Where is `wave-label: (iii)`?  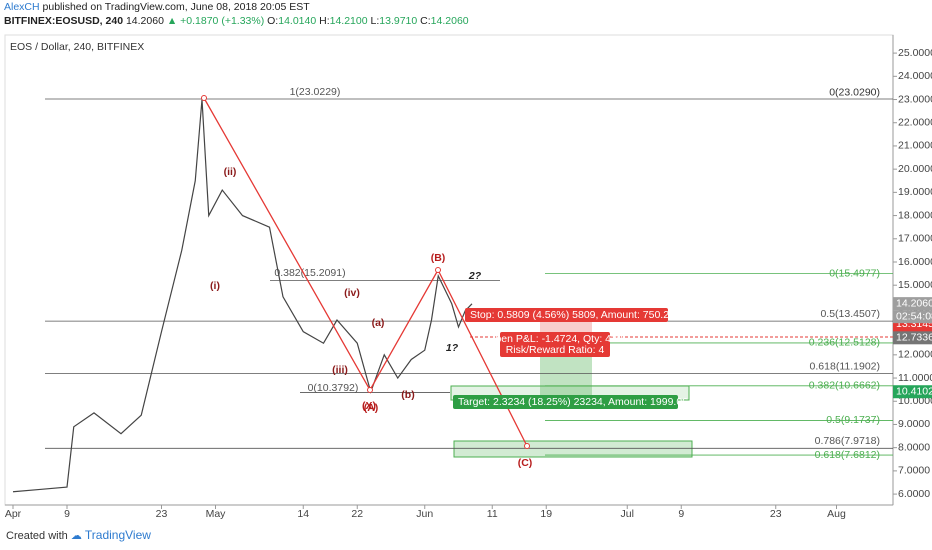
wave-label: (iii) is located at coordinates (340, 370).